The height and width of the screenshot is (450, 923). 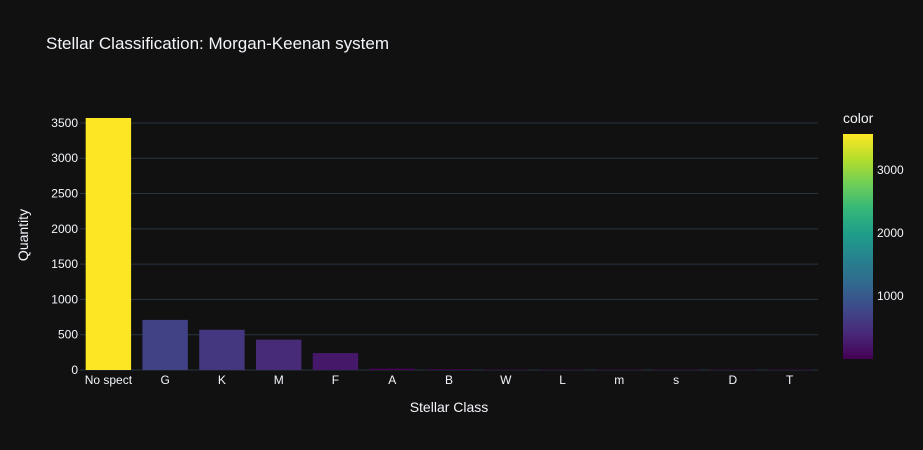 I want to click on x-tick-label: F, so click(x=335, y=380).